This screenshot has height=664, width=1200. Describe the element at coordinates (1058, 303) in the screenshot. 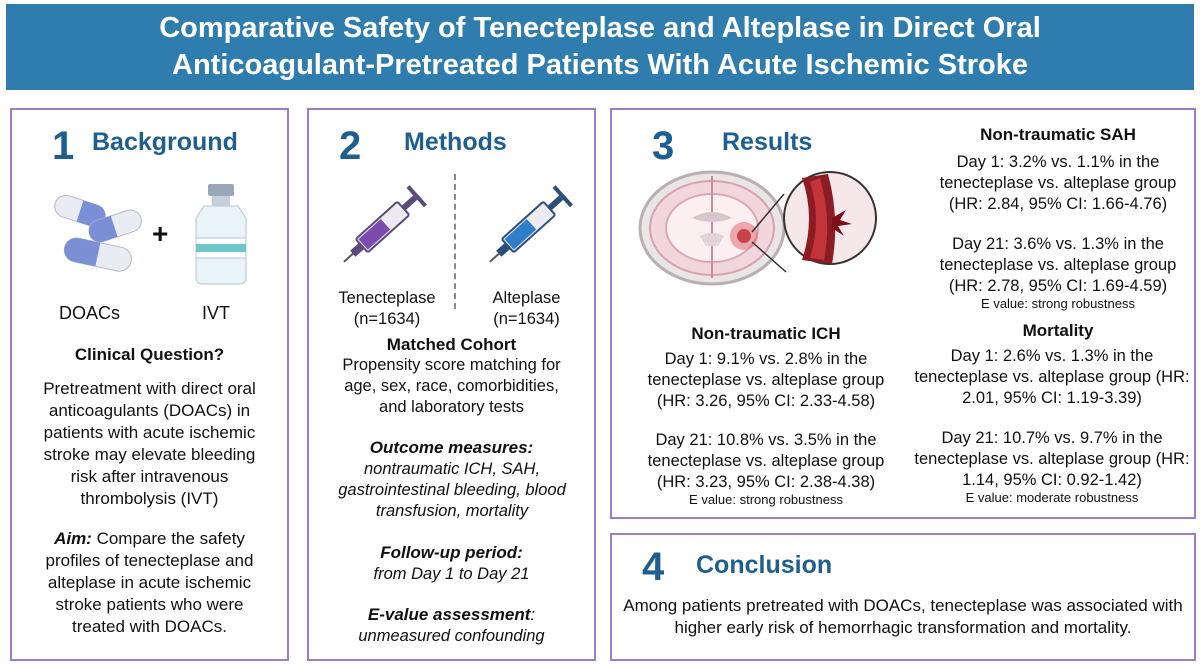

I see `sah-evalue: E value: strong robustness` at that location.